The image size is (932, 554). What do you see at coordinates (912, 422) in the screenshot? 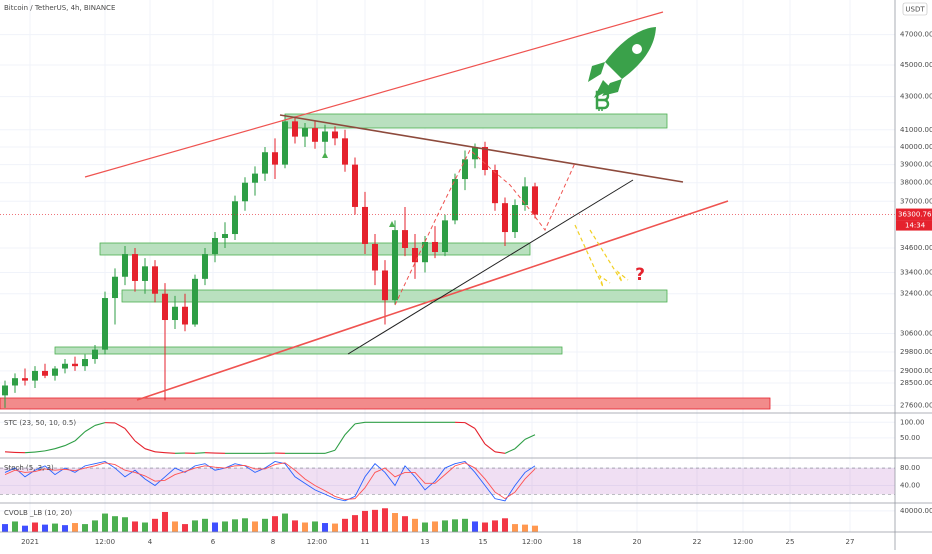
I see `y-tick-label: 100.00` at bounding box center [912, 422].